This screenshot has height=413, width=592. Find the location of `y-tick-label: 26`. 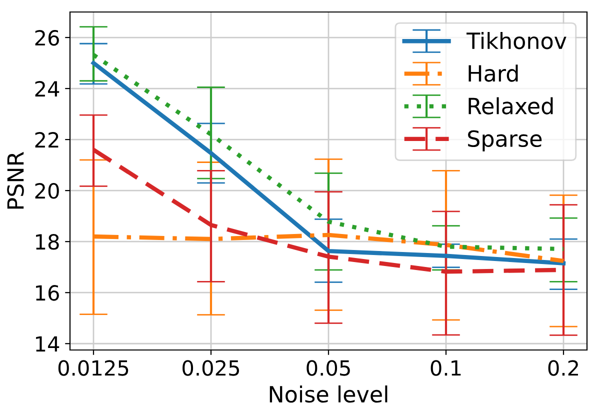

y-tick-label: 26 is located at coordinates (47, 38).